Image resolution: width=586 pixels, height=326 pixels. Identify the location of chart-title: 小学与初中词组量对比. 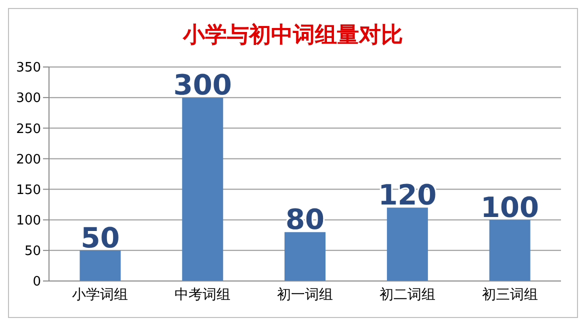
(293, 36).